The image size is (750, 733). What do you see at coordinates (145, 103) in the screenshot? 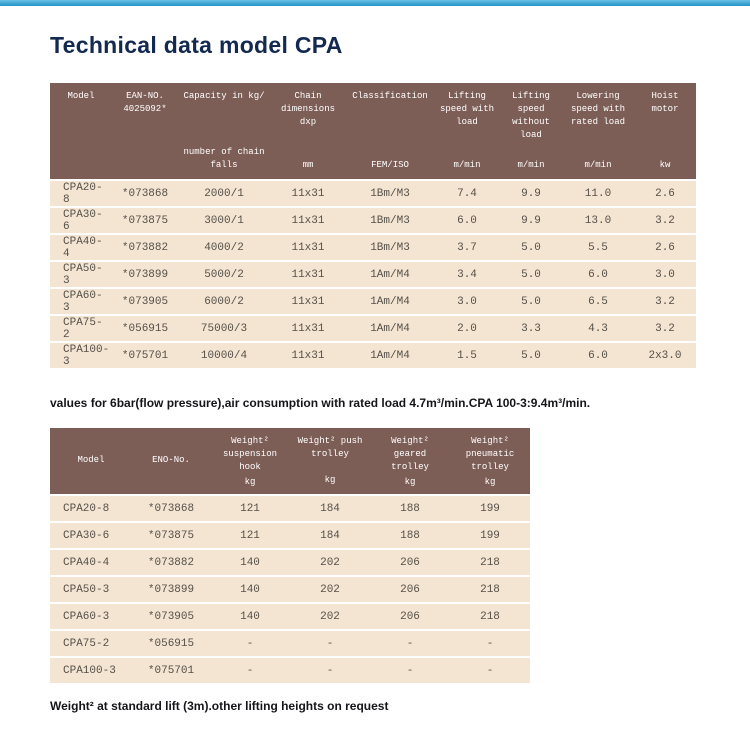
I see `column-label: EAN-NO. 4025092*` at bounding box center [145, 103].